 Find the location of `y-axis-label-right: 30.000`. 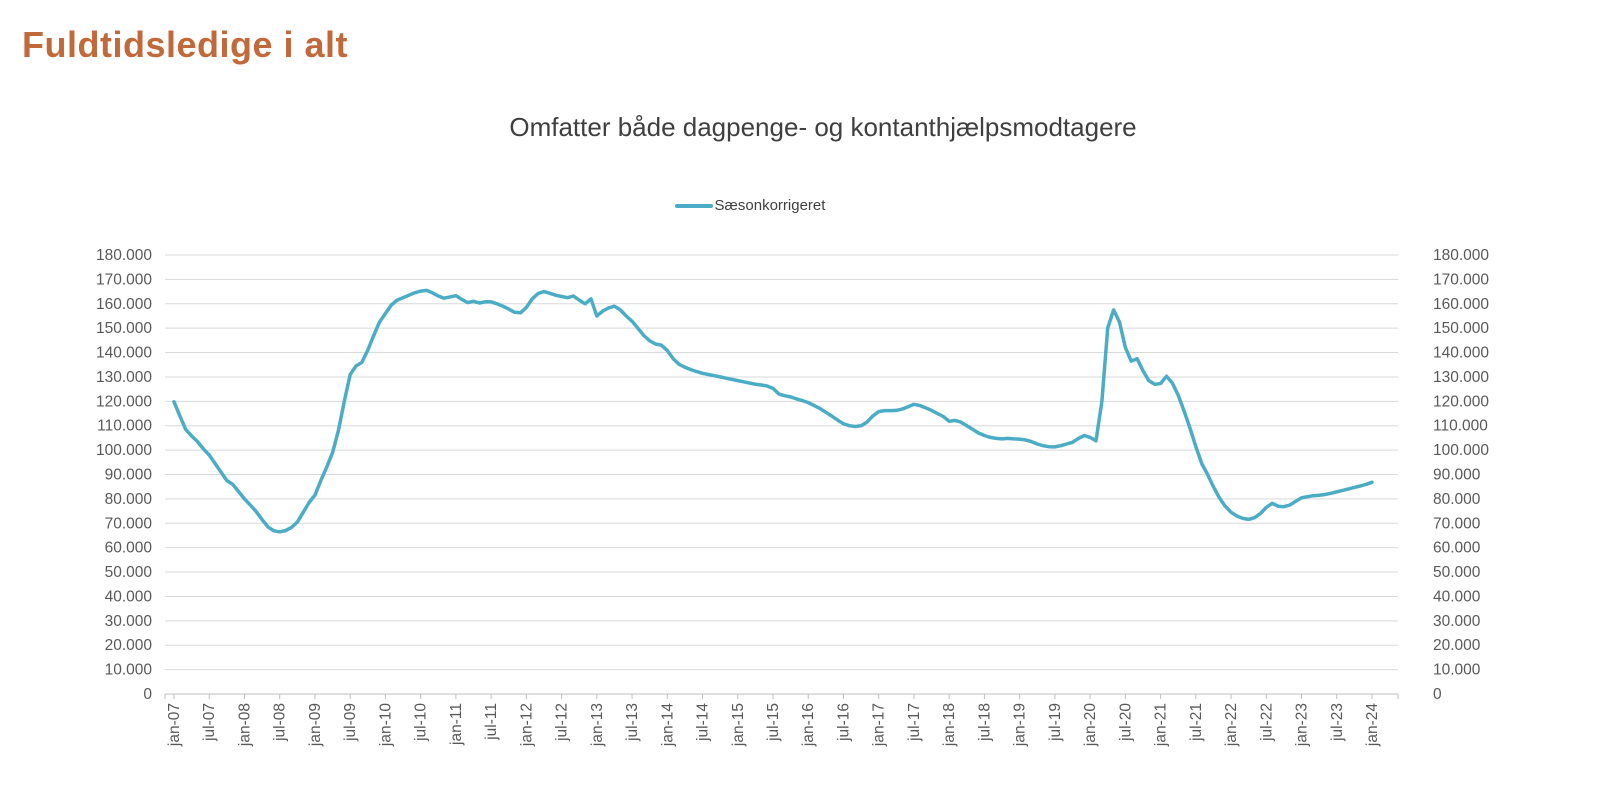

y-axis-label-right: 30.000 is located at coordinates (1457, 621).